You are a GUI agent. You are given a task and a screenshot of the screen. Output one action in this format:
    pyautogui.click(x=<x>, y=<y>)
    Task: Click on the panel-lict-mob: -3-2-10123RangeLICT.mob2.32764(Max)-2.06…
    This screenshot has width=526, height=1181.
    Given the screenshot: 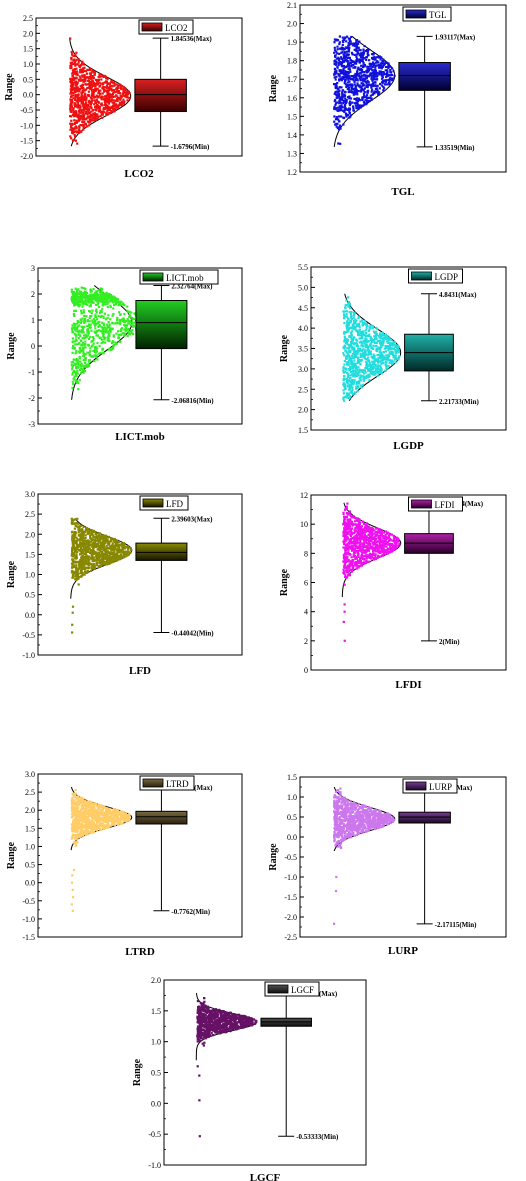 What is the action you would take?
    pyautogui.click(x=124, y=353)
    